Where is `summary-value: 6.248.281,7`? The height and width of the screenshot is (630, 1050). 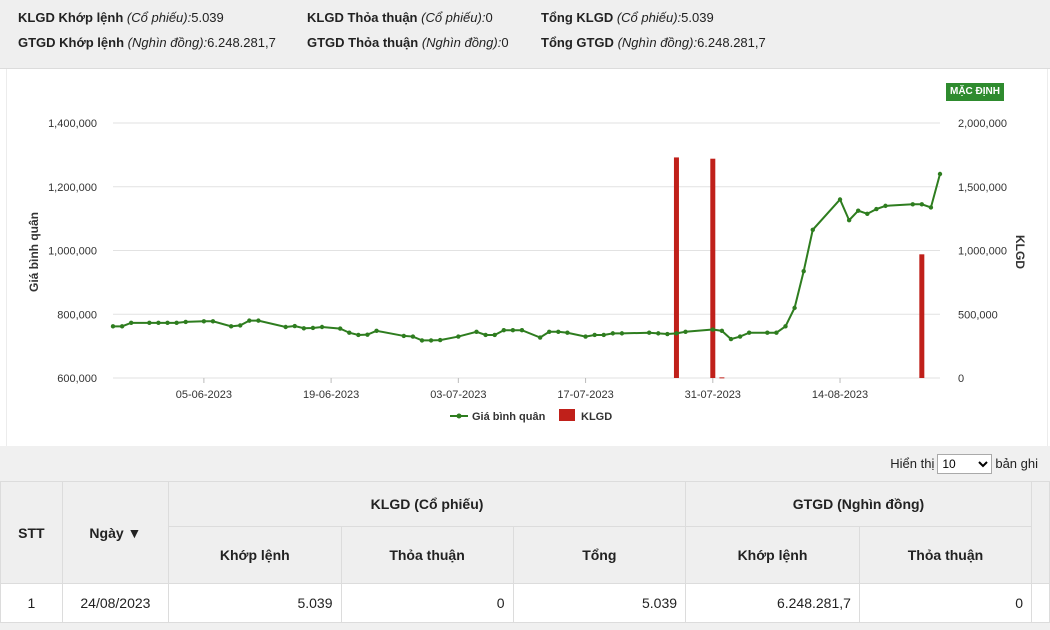
summary-value: 6.248.281,7 is located at coordinates (241, 42).